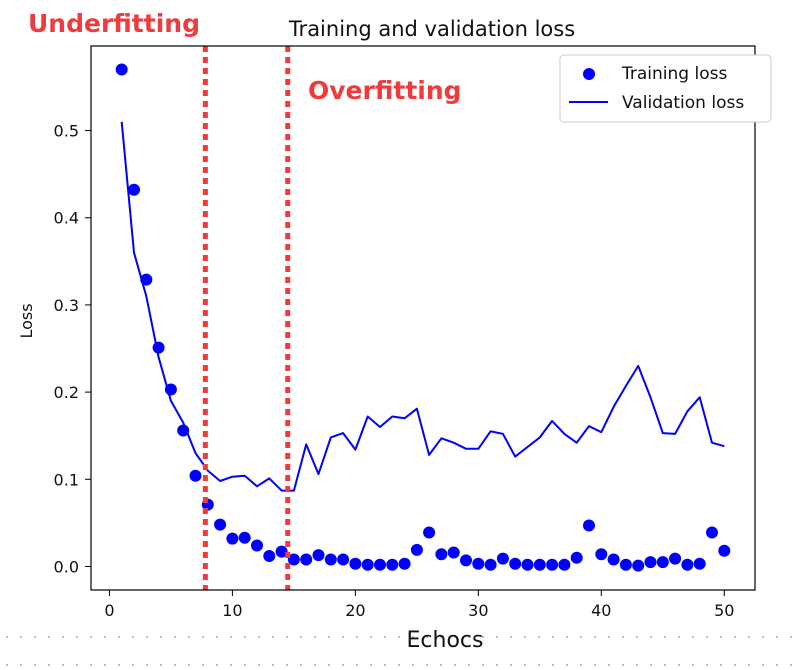 This screenshot has height=670, width=797. I want to click on legend-training-marker, so click(589, 74).